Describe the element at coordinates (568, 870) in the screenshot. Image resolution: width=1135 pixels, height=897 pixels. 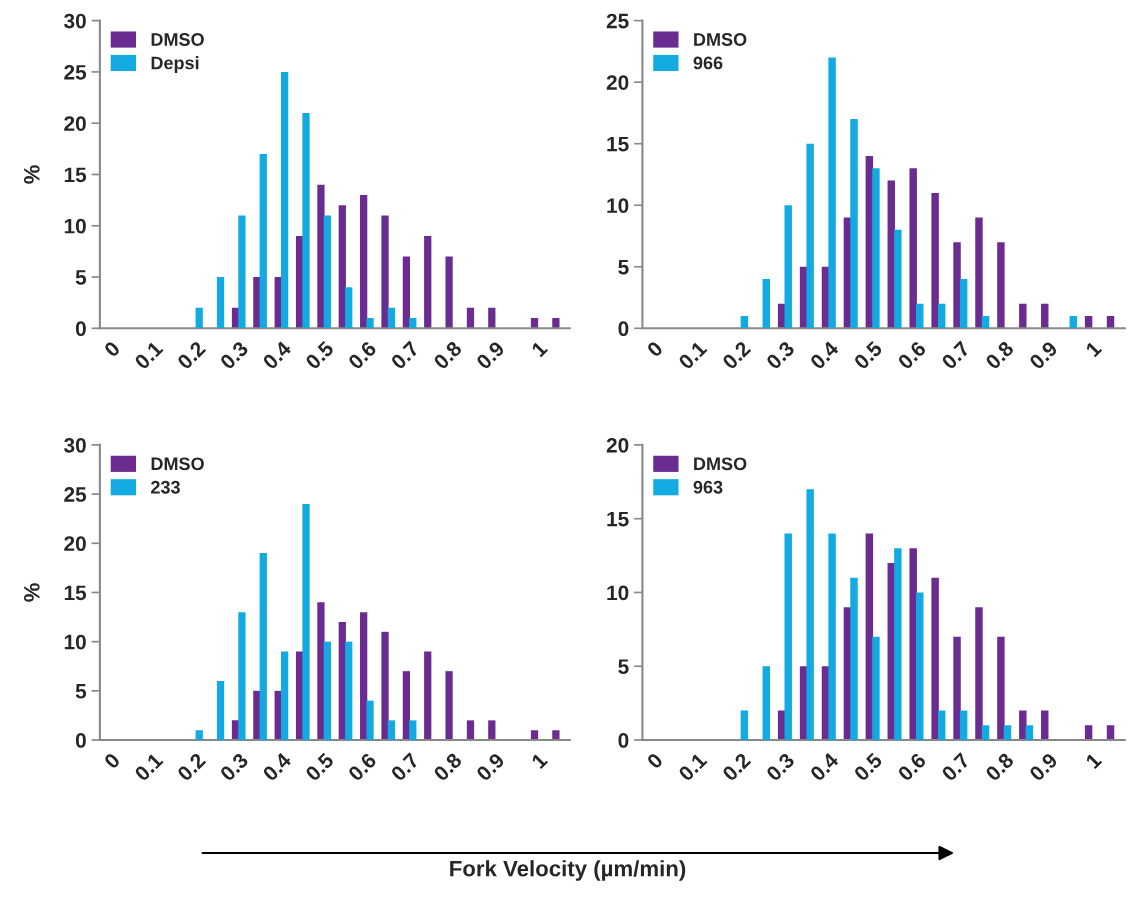
I see `x-axis-title: Fork Velocity (µm/min)` at that location.